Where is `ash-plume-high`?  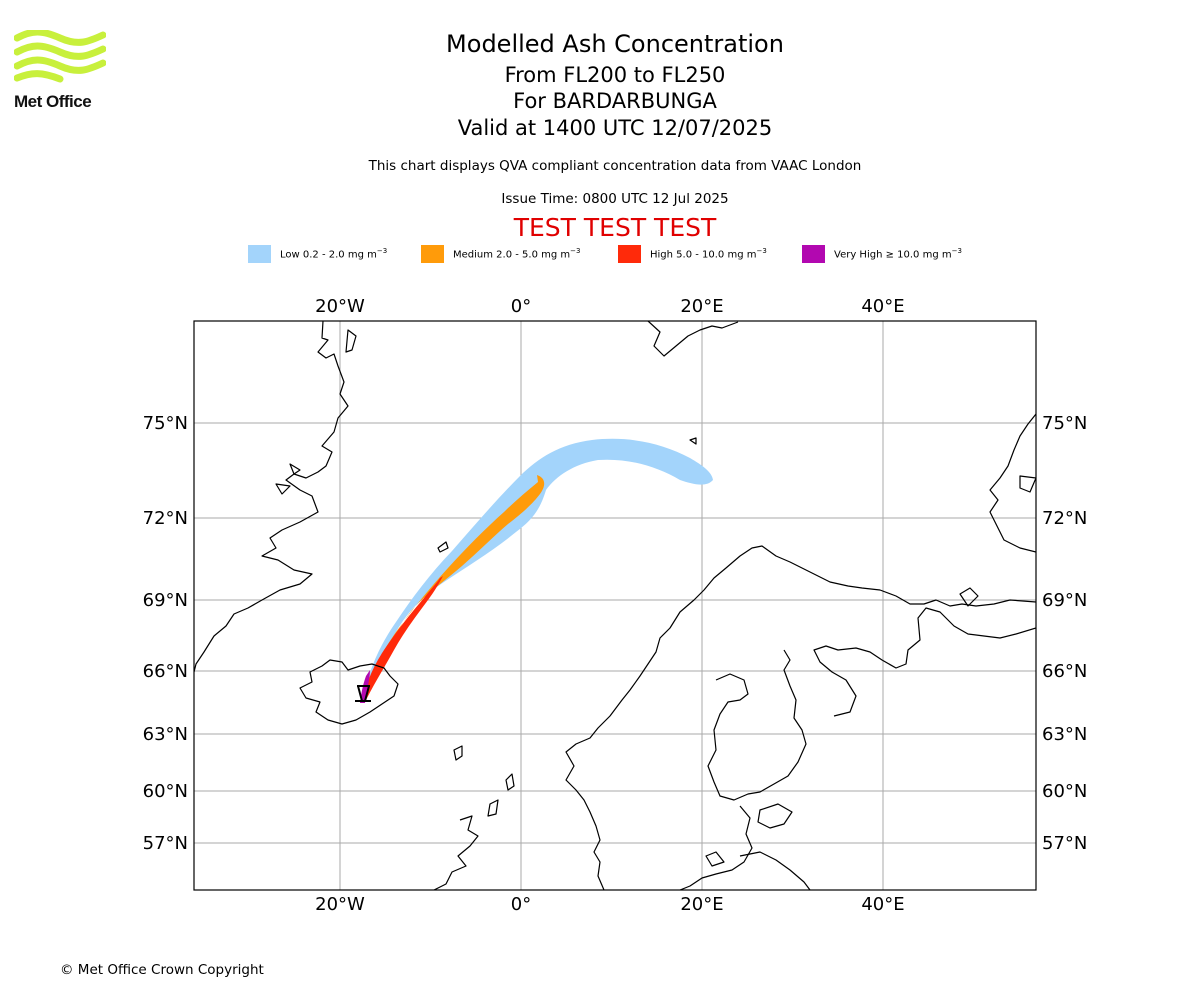
ash-plume-high is located at coordinates (402, 639).